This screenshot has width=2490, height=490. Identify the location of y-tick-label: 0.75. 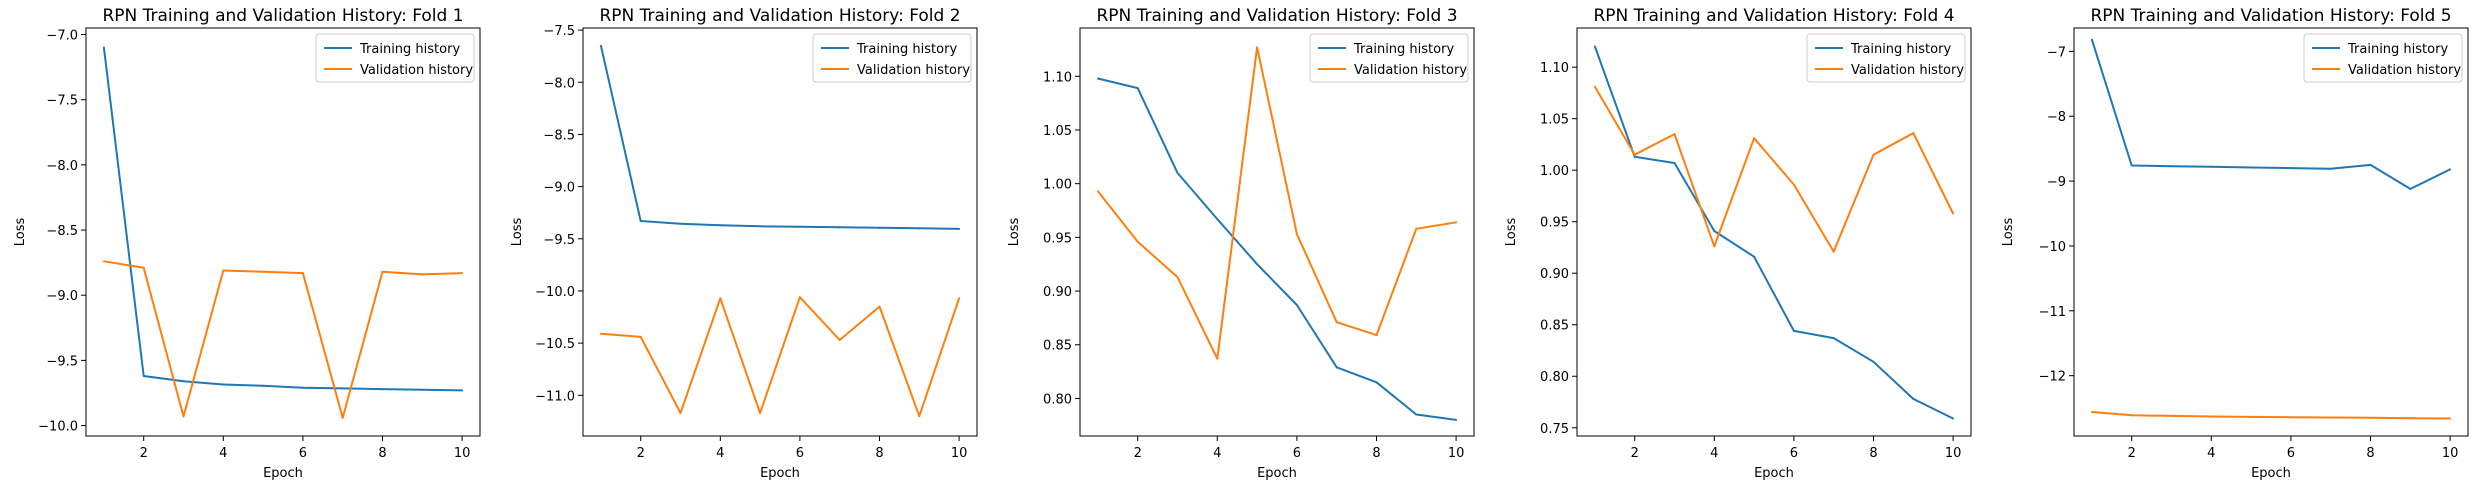
(1554, 429).